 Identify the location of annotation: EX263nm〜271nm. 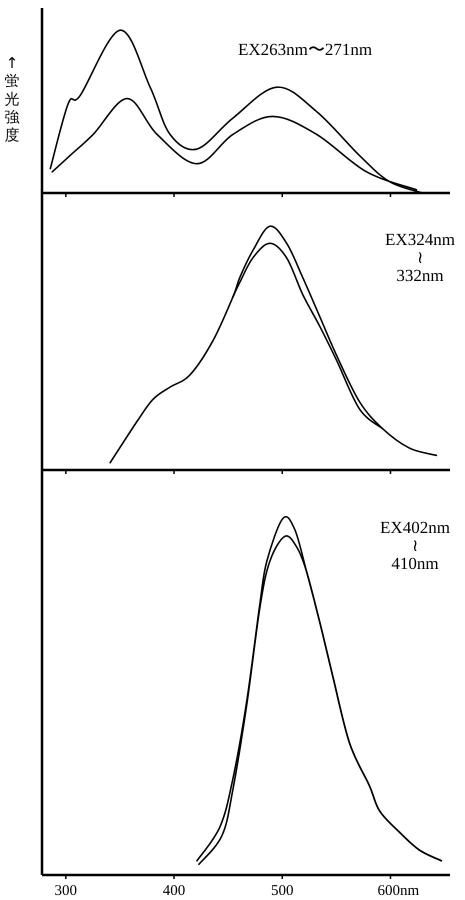
(305, 49).